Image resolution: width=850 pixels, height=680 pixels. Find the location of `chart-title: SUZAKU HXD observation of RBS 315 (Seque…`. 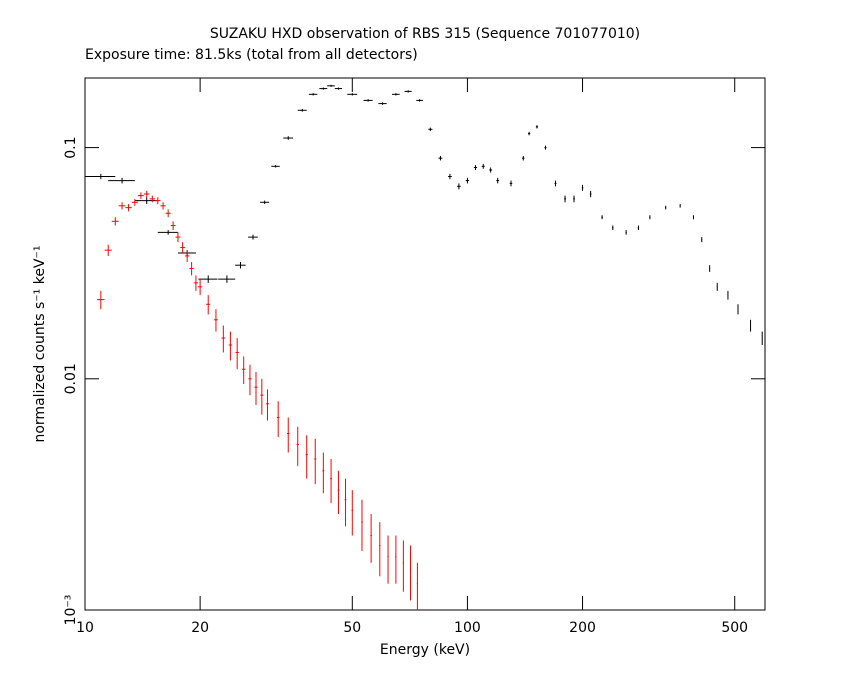

chart-title: SUZAKU HXD observation of RBS 315 (Seque… is located at coordinates (425, 34).